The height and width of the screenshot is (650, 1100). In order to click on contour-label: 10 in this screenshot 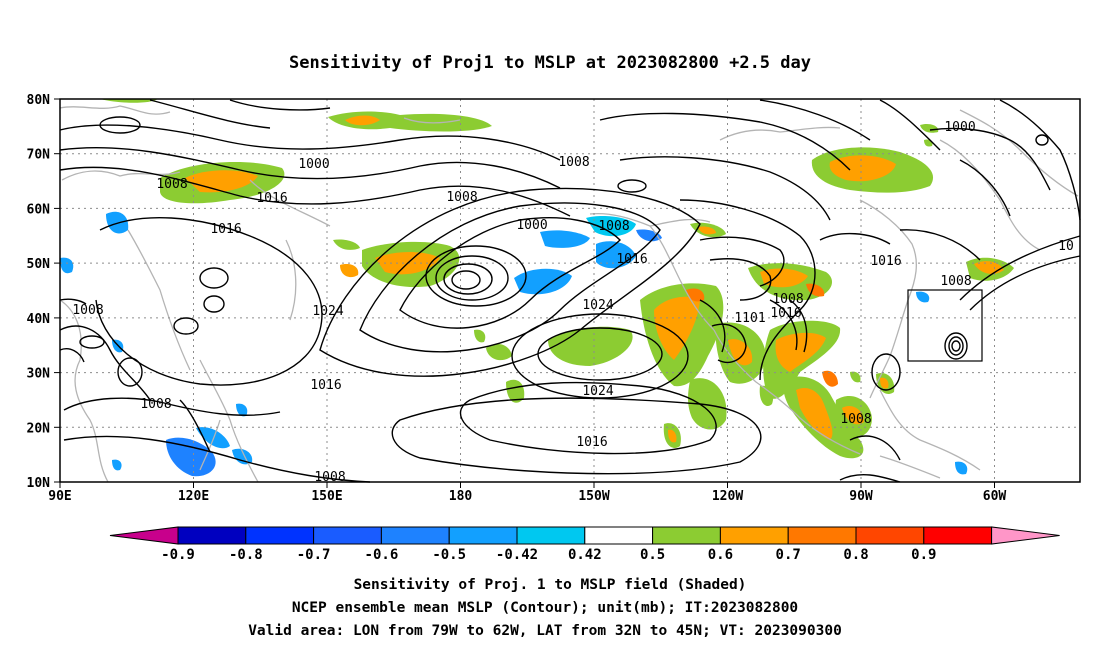, I will do `click(1066, 246)`.